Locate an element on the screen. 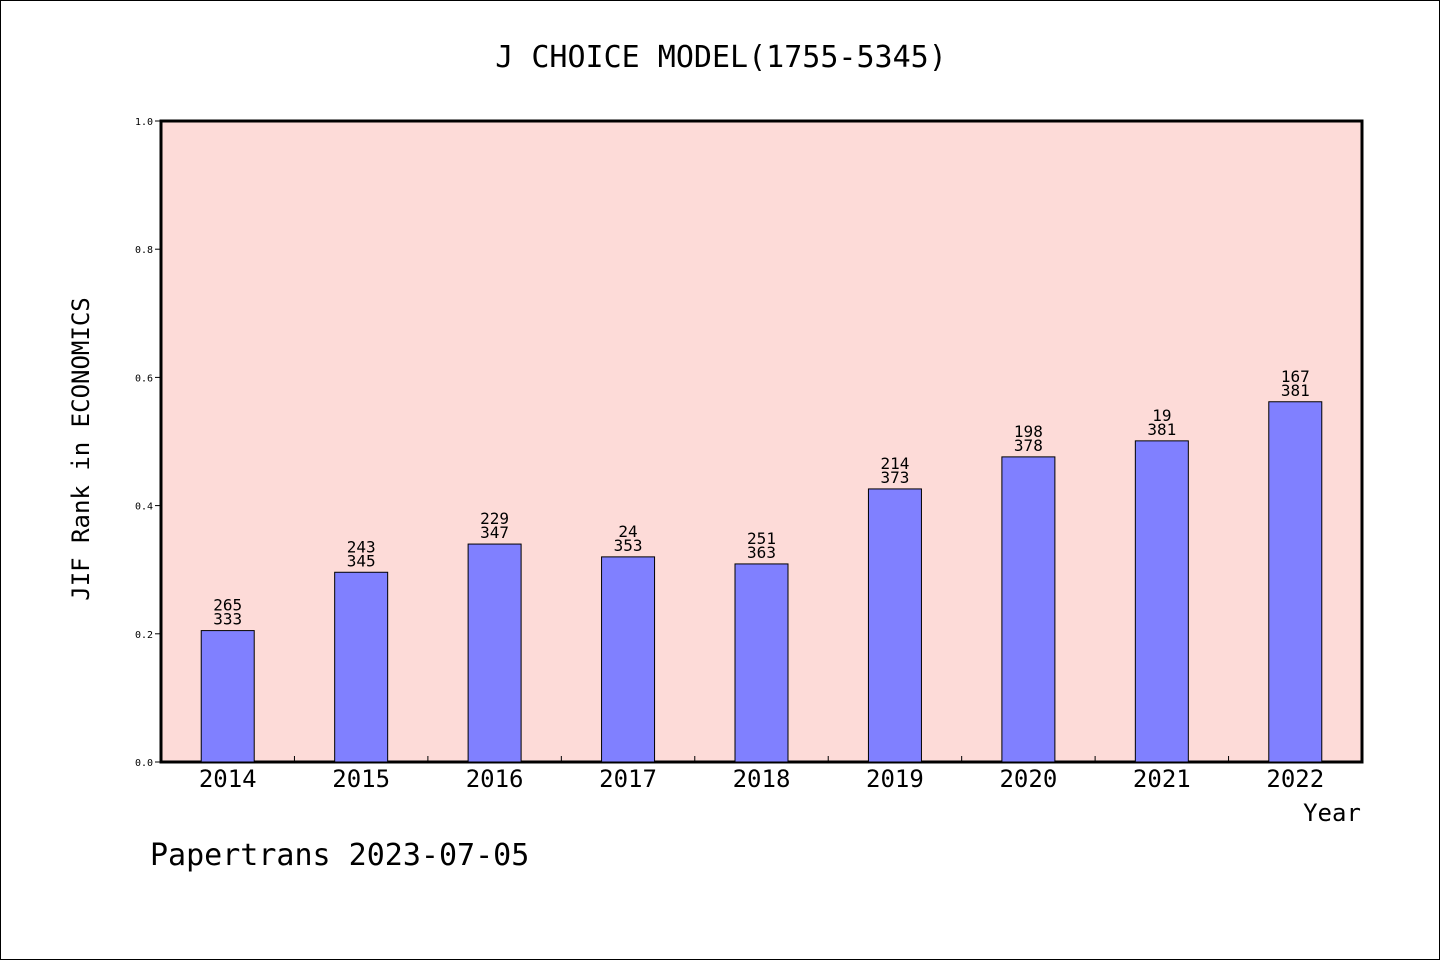 This screenshot has width=1440, height=961. x-tick-label: 2016 is located at coordinates (495, 779).